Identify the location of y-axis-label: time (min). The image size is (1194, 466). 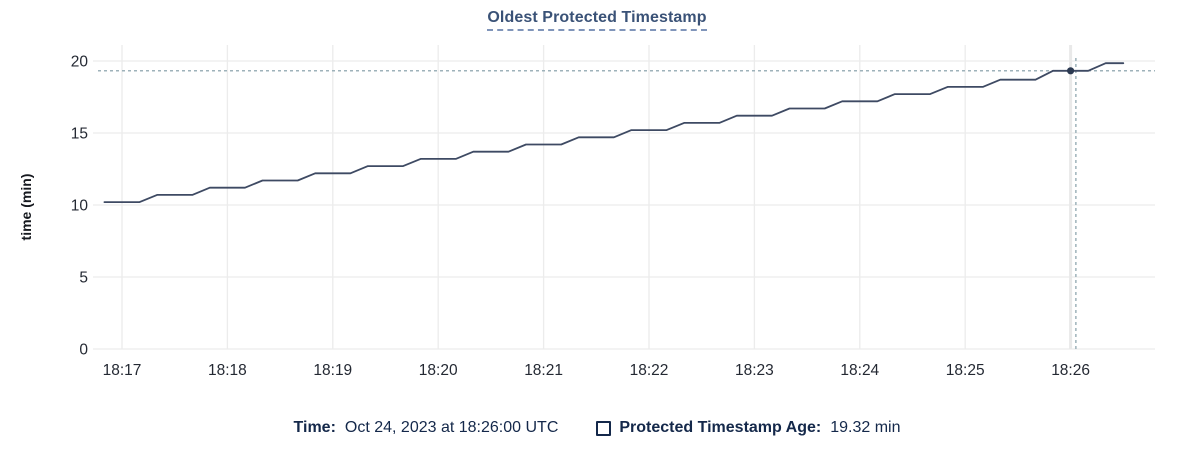
(26, 207).